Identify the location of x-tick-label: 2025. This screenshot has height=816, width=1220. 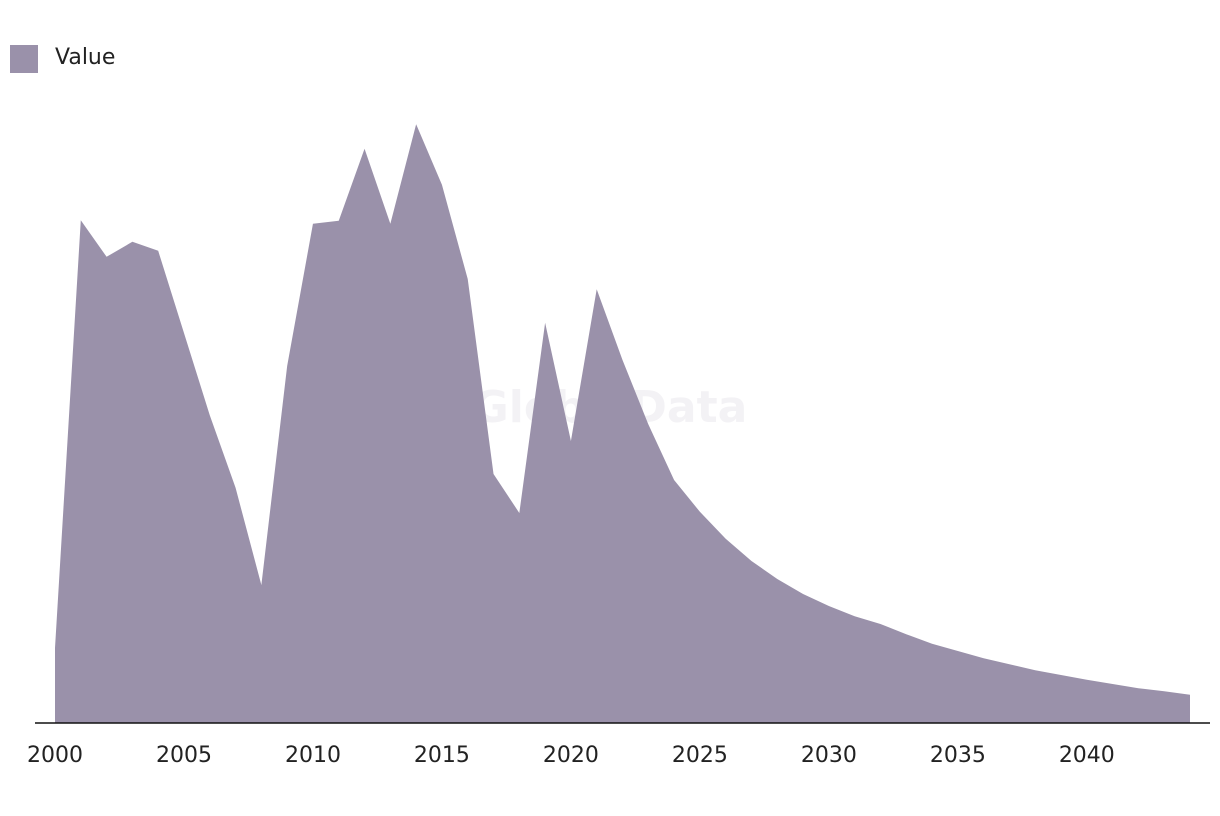
(700, 755).